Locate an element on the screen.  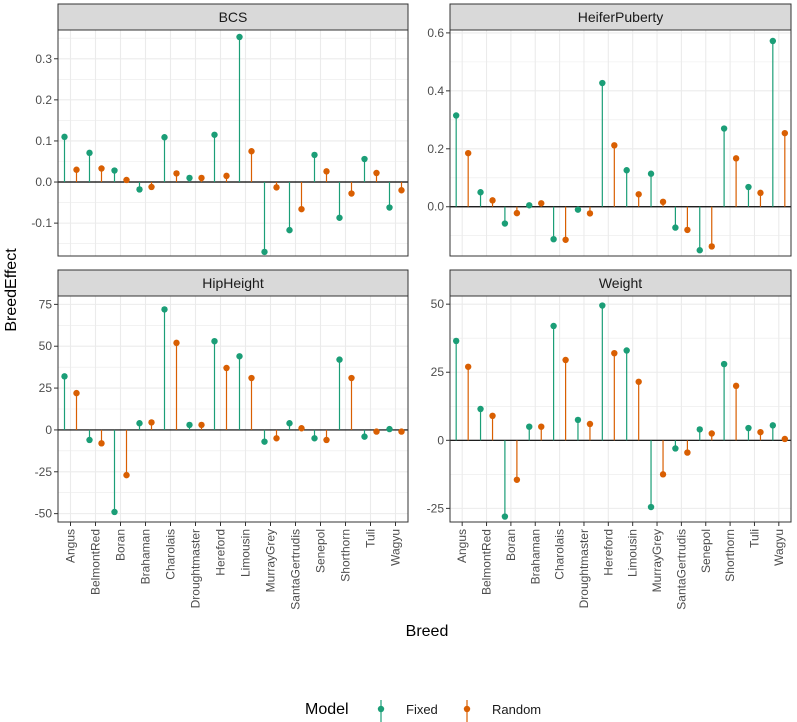
x-tick-label: Angus is located at coordinates (71, 546).